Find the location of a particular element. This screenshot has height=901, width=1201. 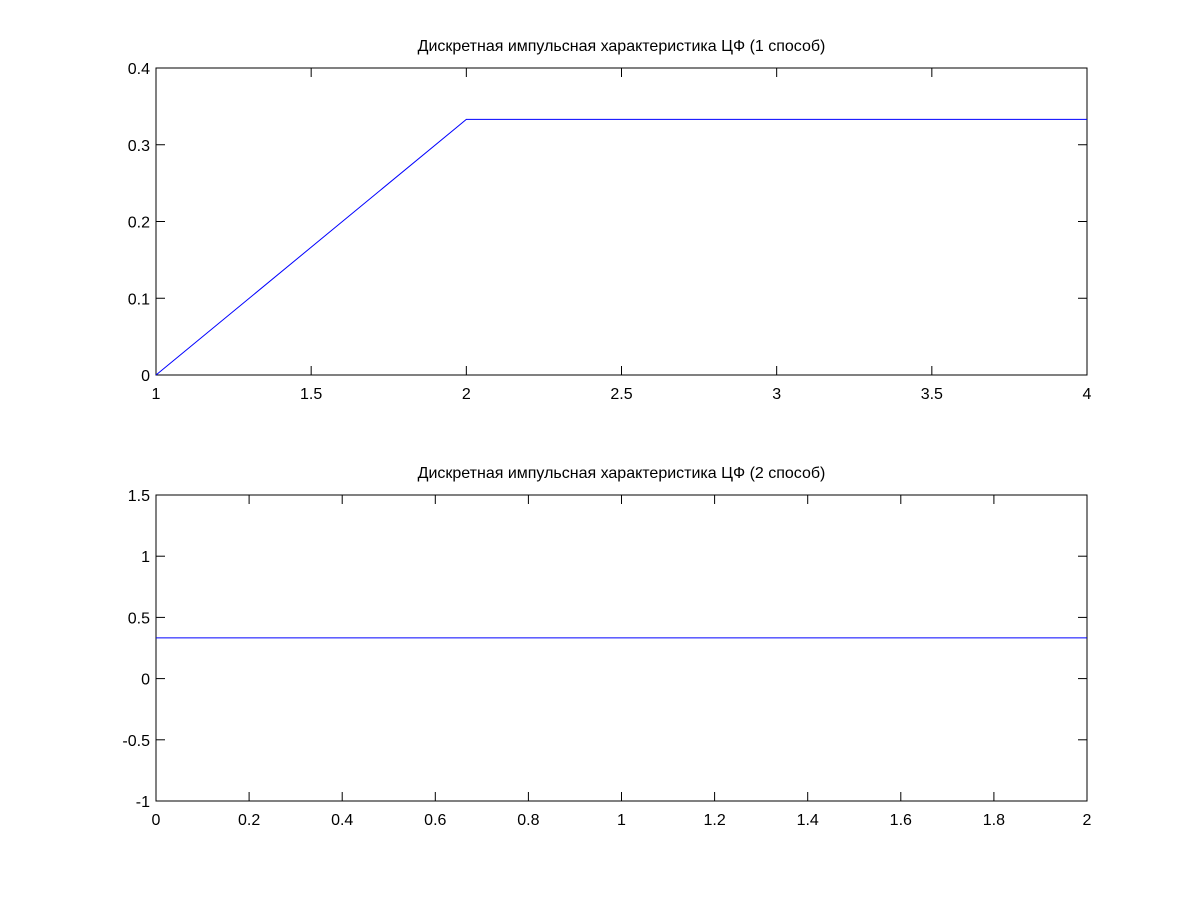

y-tick-label: 0.4 is located at coordinates (139, 69).